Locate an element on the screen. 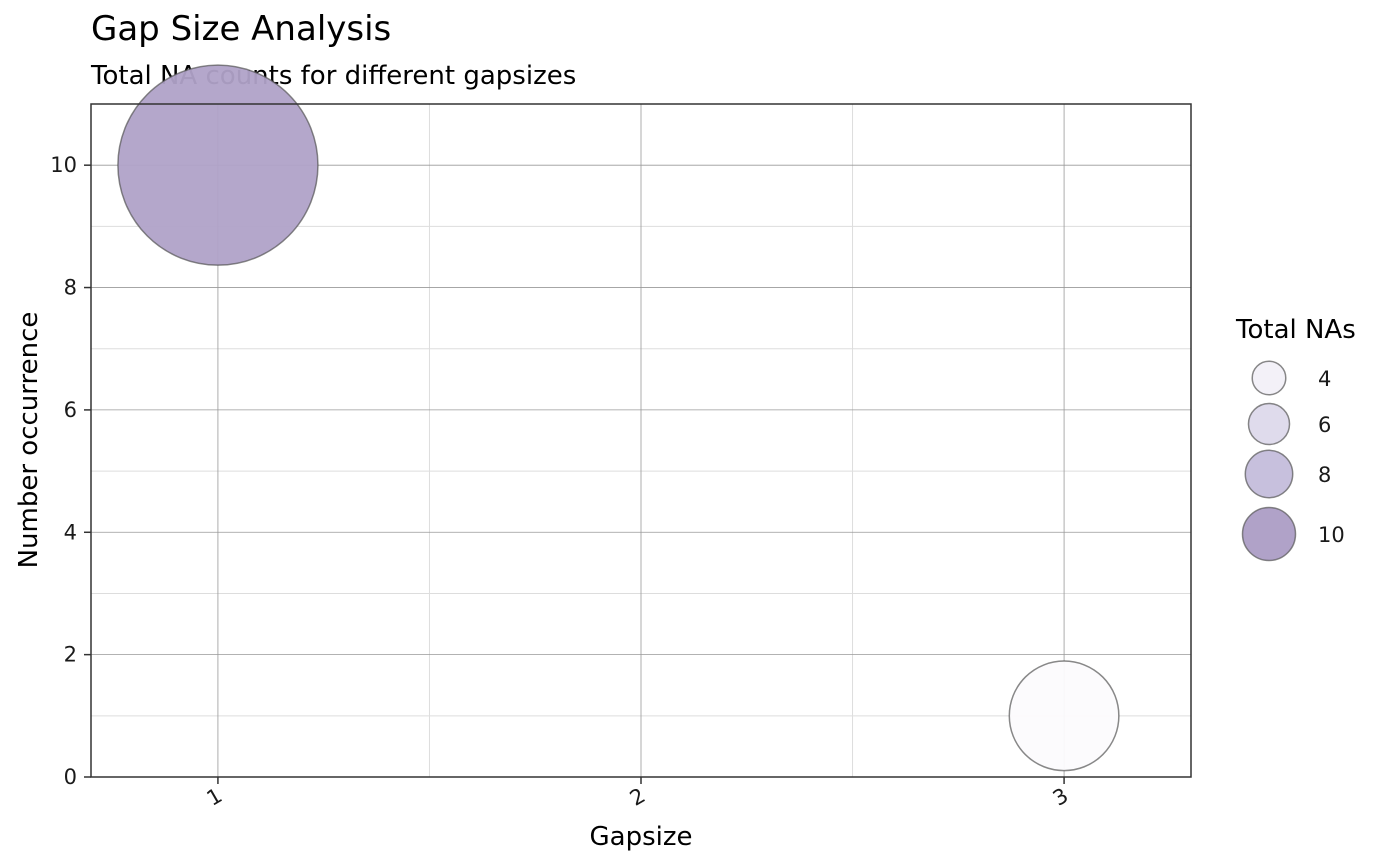 Image resolution: width=1400 pixels, height=866 pixels. chart-title: Gap Size Analysis is located at coordinates (241, 29).